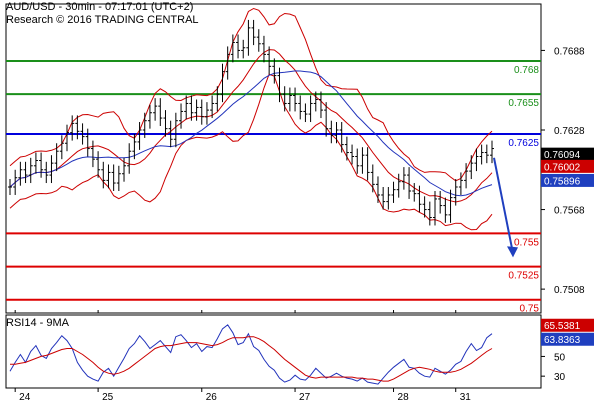  What do you see at coordinates (569, 51) in the screenshot?
I see `y-tick-label: 0.7688` at bounding box center [569, 51].